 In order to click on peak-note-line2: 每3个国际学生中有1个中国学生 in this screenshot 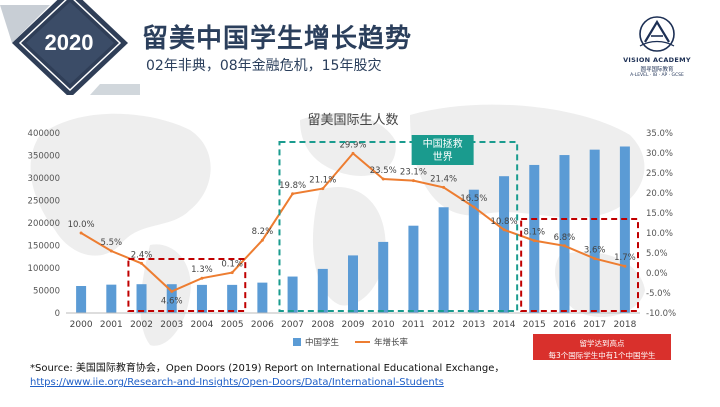, I will do `click(602, 355)`.